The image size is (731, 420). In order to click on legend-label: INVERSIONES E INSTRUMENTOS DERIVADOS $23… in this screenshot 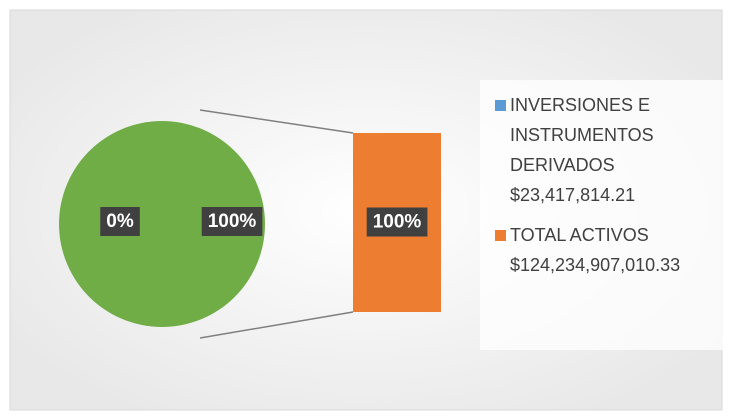, I will do `click(582, 150)`.